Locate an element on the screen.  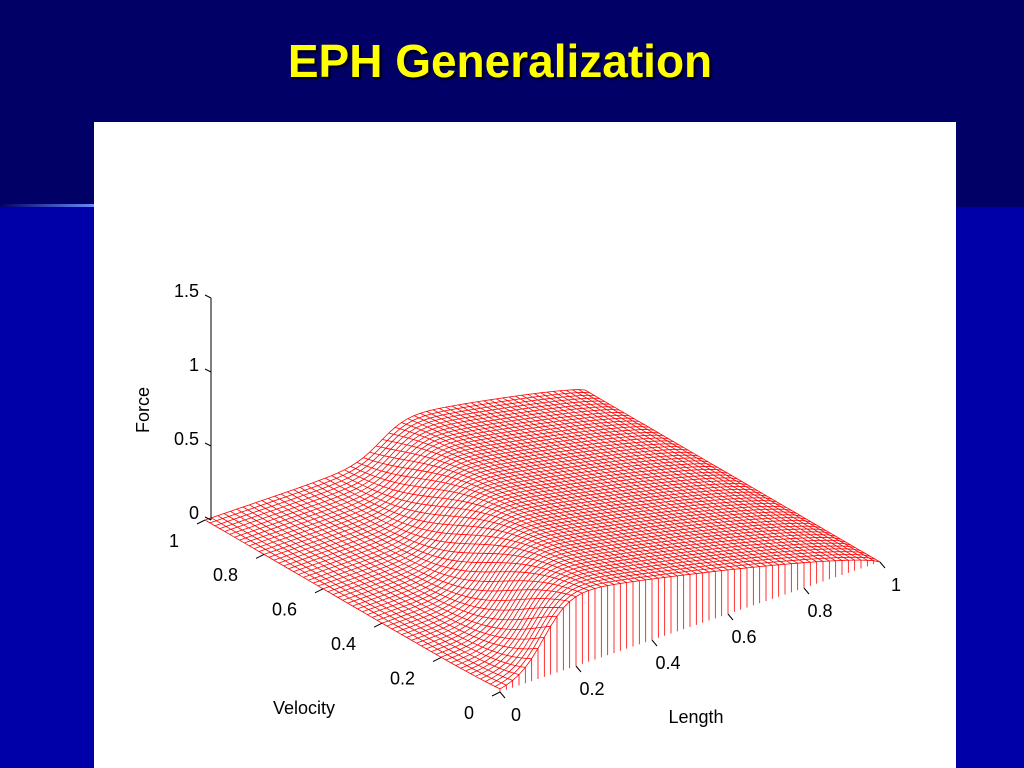
z-tick-label: 0 is located at coordinates (194, 513).